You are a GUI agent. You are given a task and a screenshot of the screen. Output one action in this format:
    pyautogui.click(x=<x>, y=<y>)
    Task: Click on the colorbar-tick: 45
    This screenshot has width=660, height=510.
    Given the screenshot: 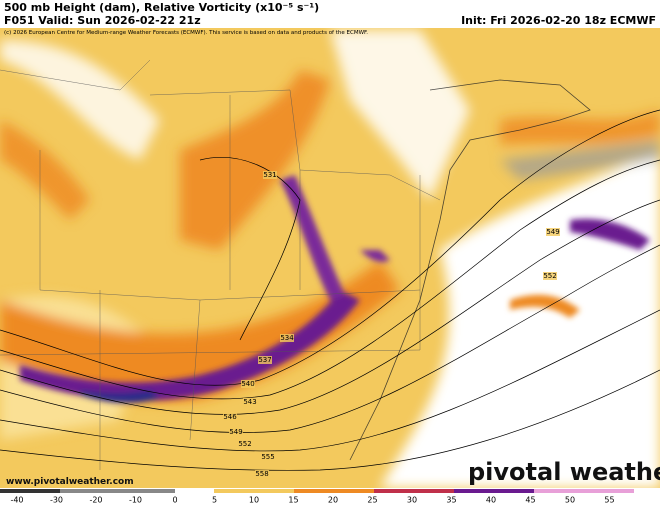 What is the action you would take?
    pyautogui.click(x=530, y=500)
    